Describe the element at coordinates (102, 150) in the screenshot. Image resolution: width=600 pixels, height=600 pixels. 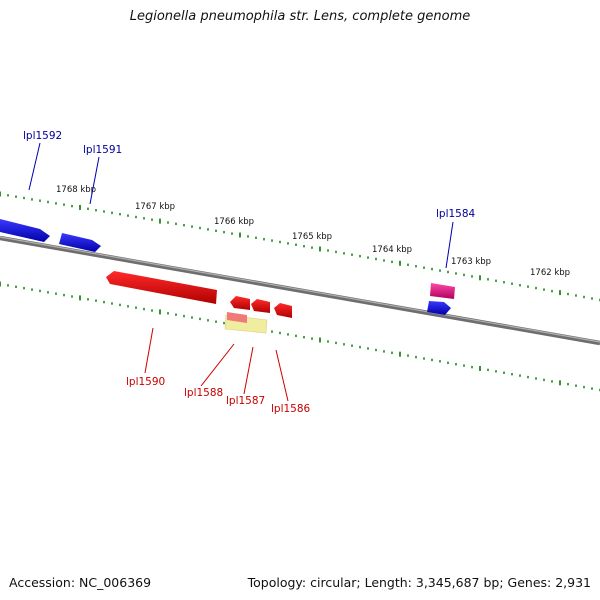
I see `gene-label-lpl1591: lpl1591` at that location.